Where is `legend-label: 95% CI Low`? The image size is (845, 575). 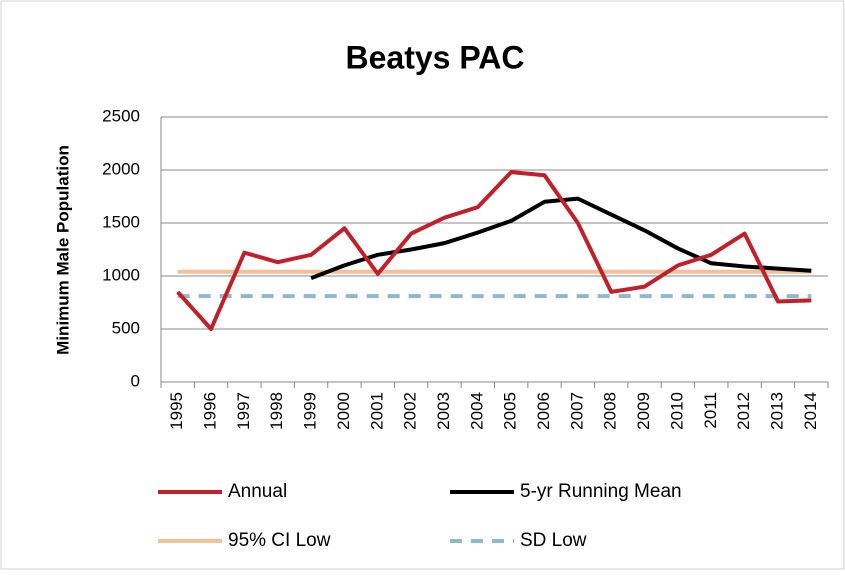
legend-label: 95% CI Low is located at coordinates (279, 540).